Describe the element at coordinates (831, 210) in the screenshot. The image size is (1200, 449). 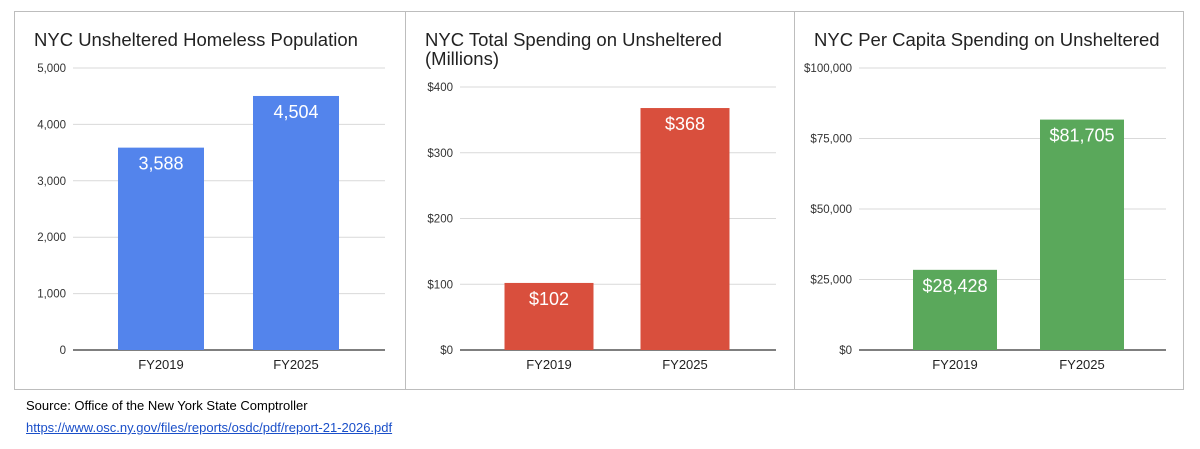
I see `y-tick-label: $50,000` at that location.